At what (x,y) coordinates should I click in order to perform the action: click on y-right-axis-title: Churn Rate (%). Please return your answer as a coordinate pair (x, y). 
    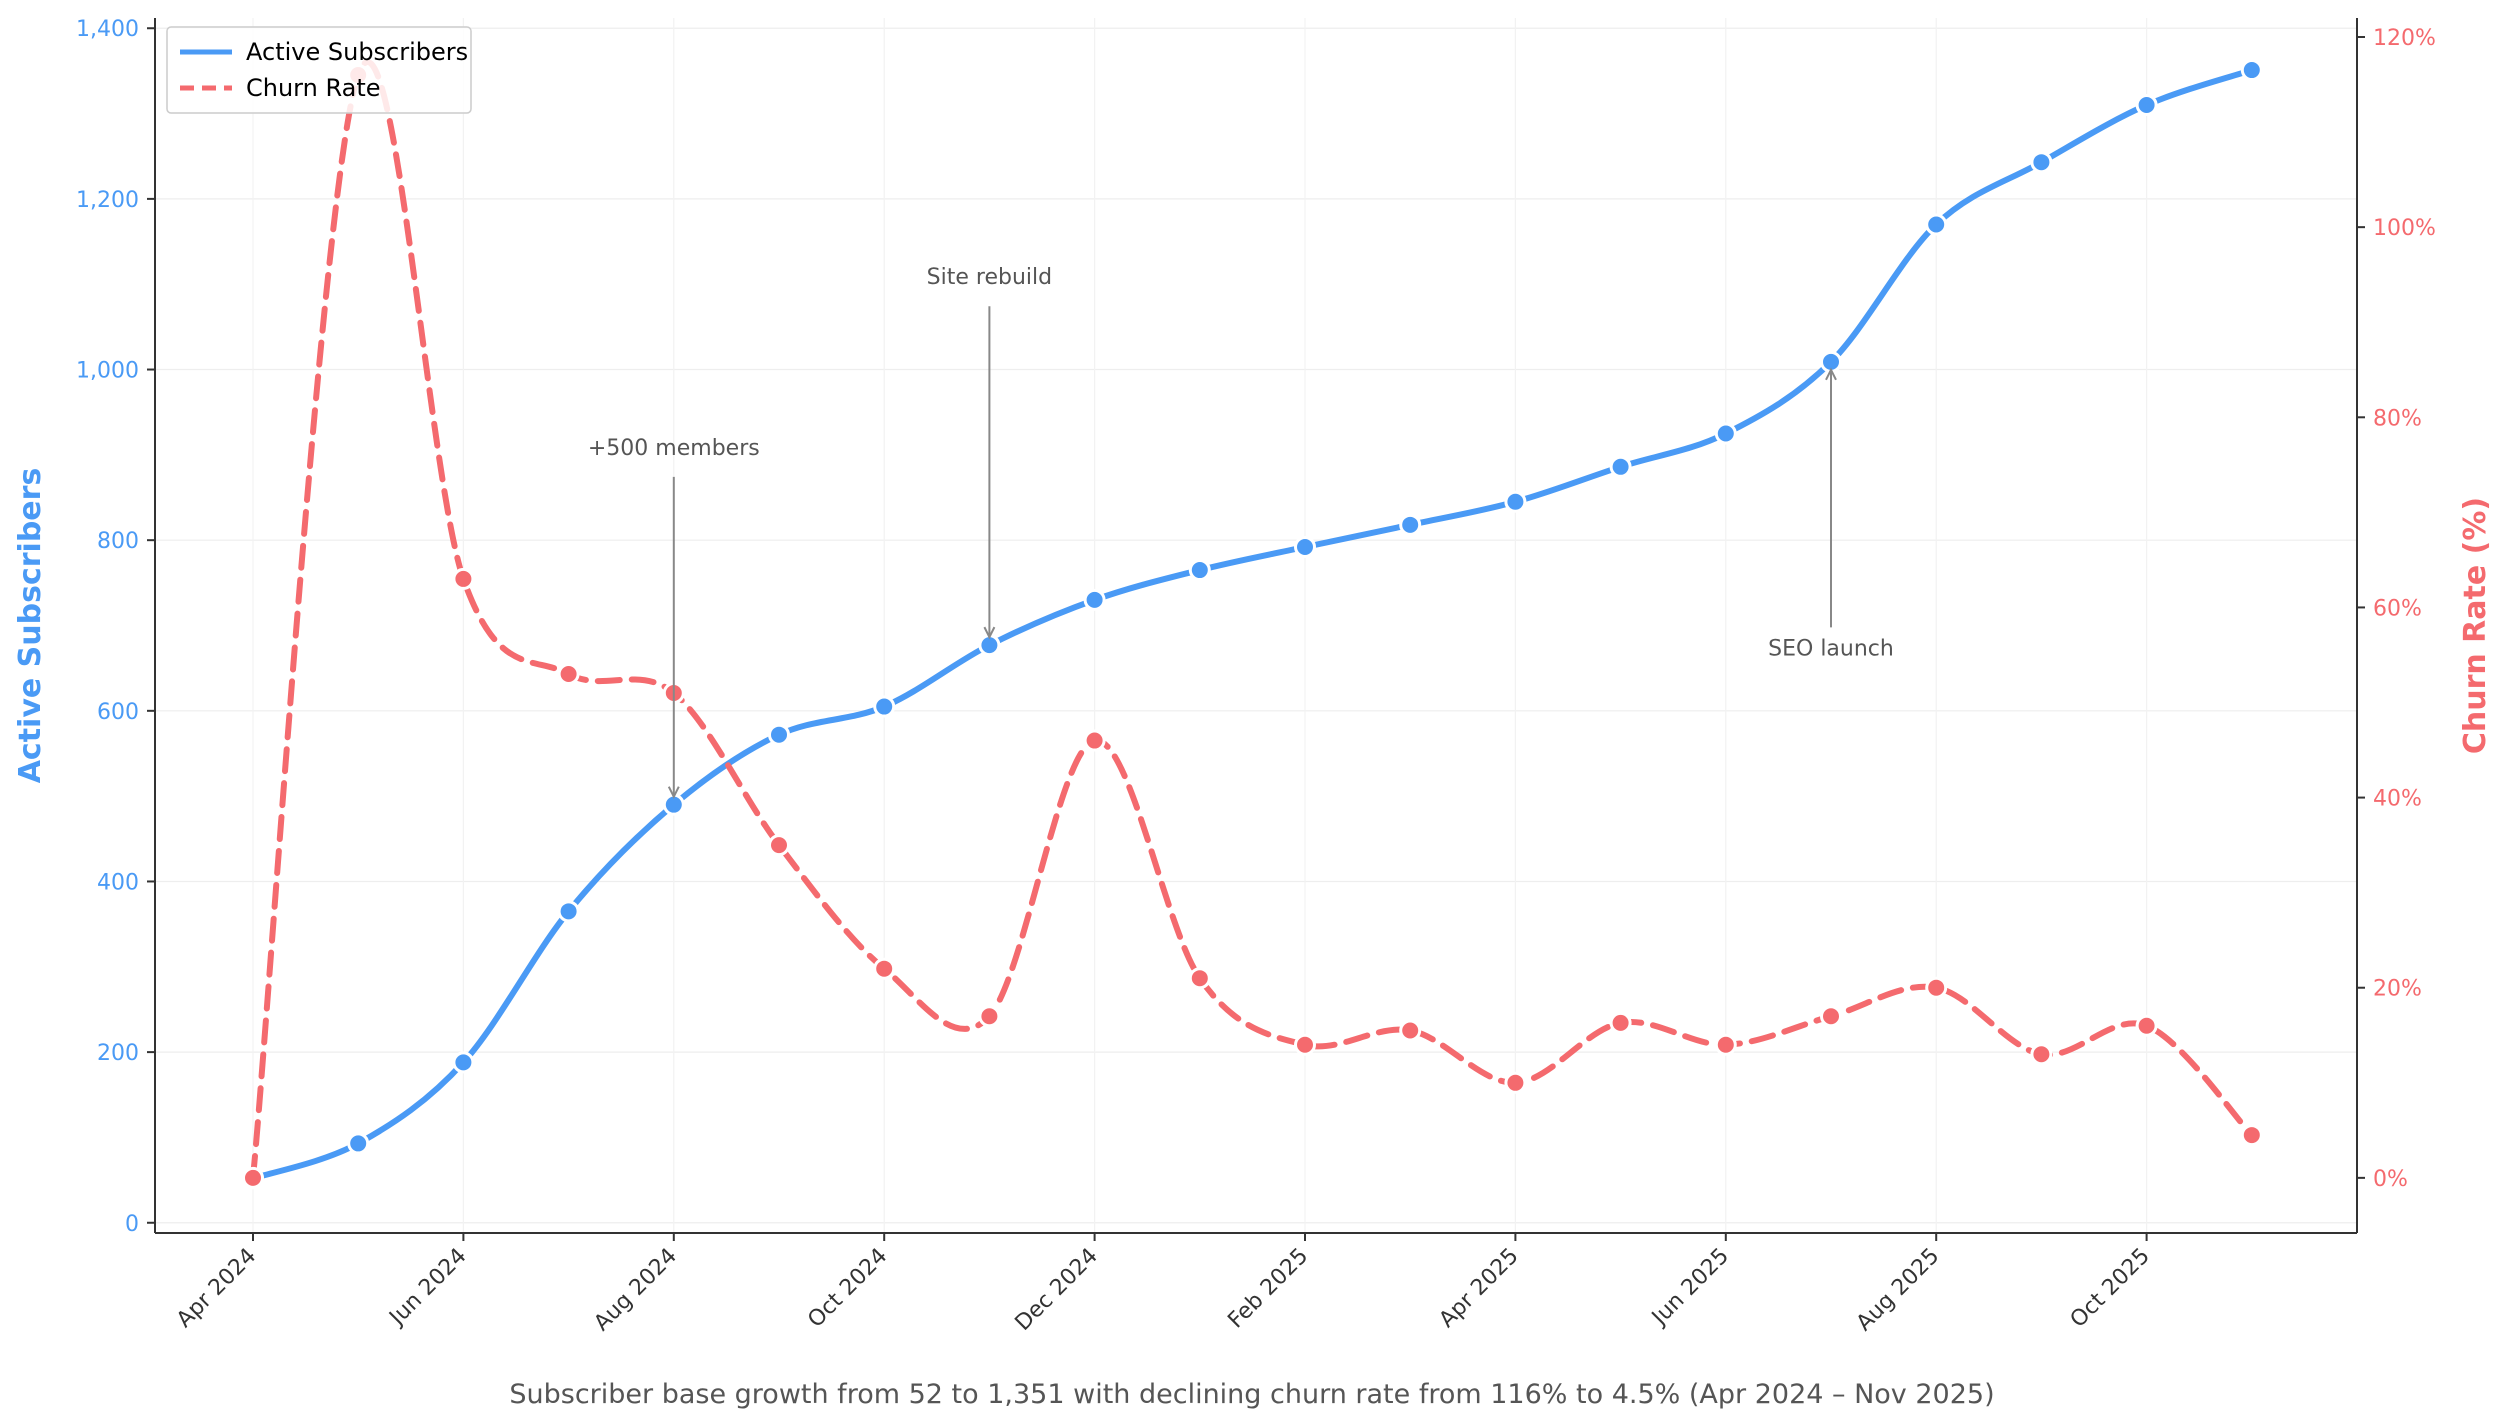
    Looking at the image, I should click on (2475, 625).